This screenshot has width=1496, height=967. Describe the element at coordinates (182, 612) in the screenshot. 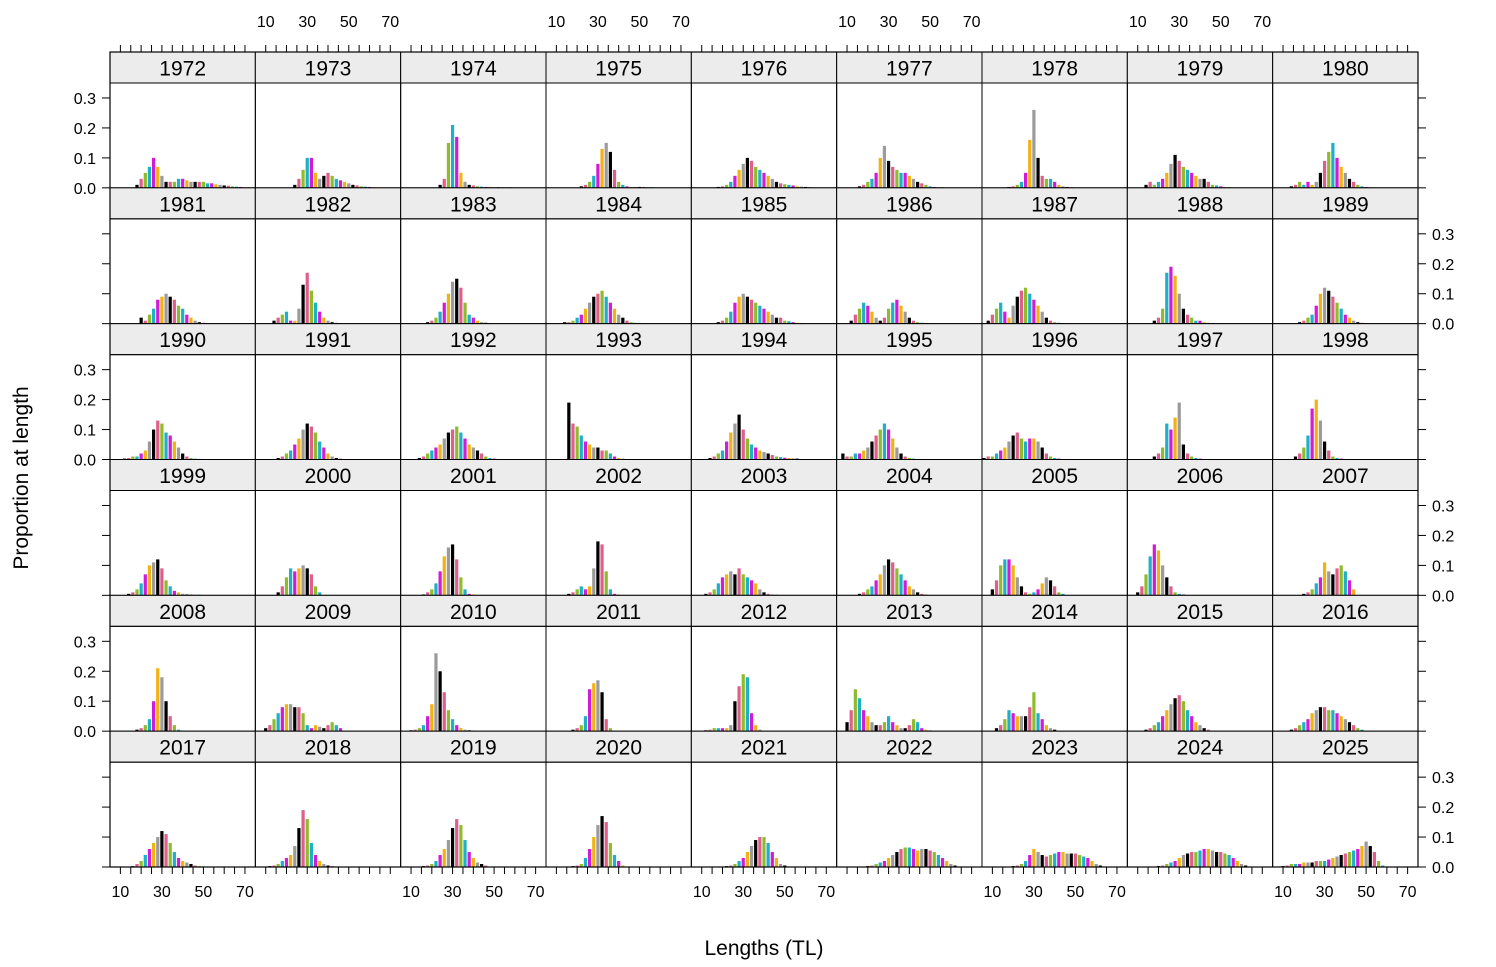

I see `strip-label-2008: 2008` at that location.